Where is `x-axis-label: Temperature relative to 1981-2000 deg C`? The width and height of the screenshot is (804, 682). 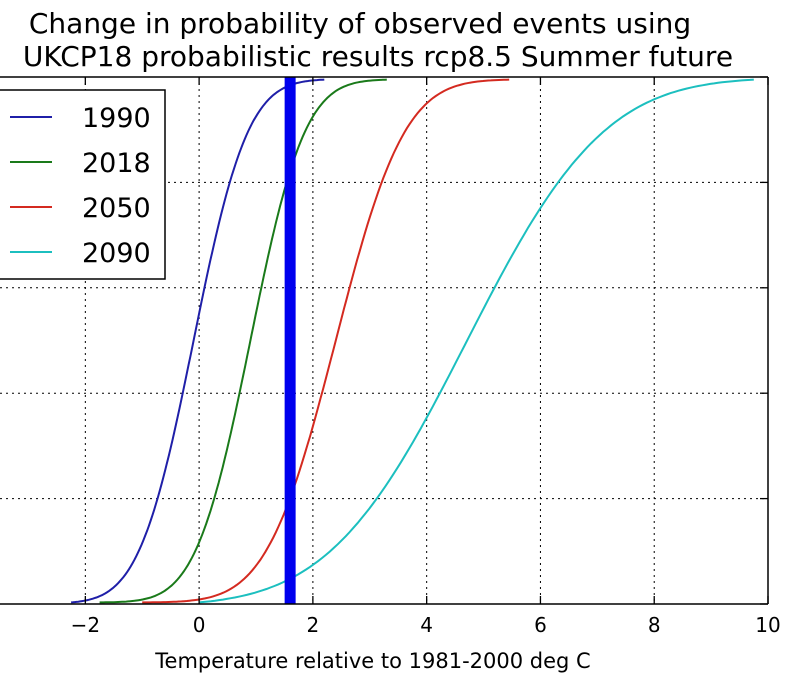 x-axis-label: Temperature relative to 1981-2000 deg C is located at coordinates (372, 661).